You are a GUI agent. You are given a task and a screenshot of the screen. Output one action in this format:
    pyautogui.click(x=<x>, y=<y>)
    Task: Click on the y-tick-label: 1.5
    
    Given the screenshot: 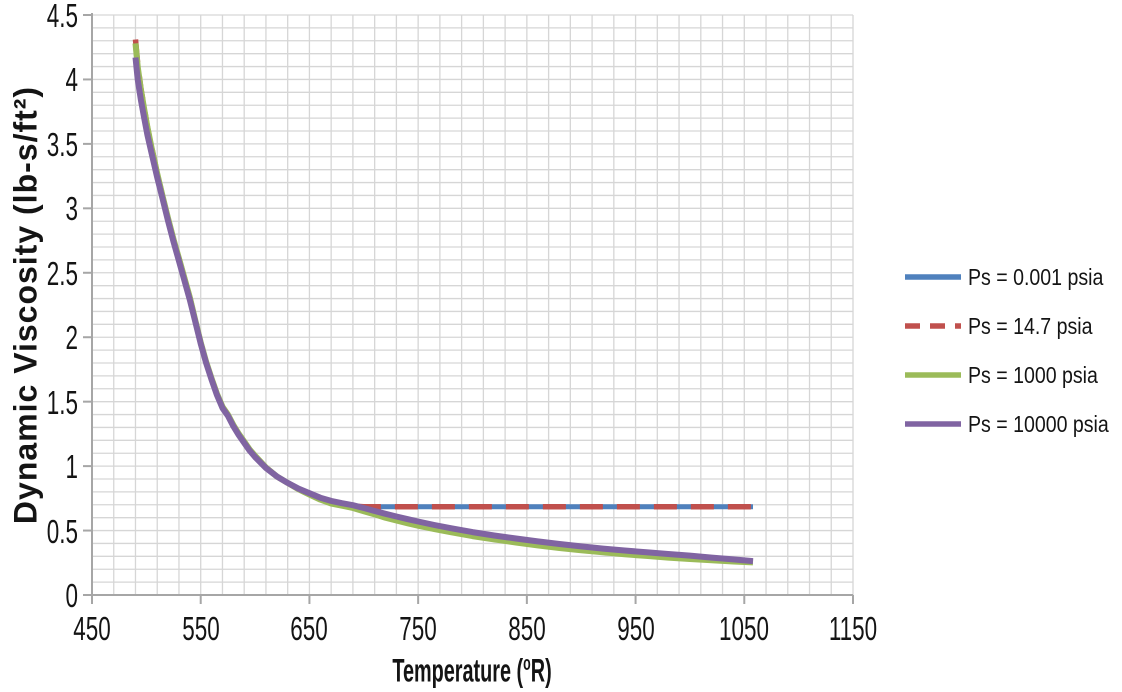 What is the action you would take?
    pyautogui.click(x=62, y=402)
    